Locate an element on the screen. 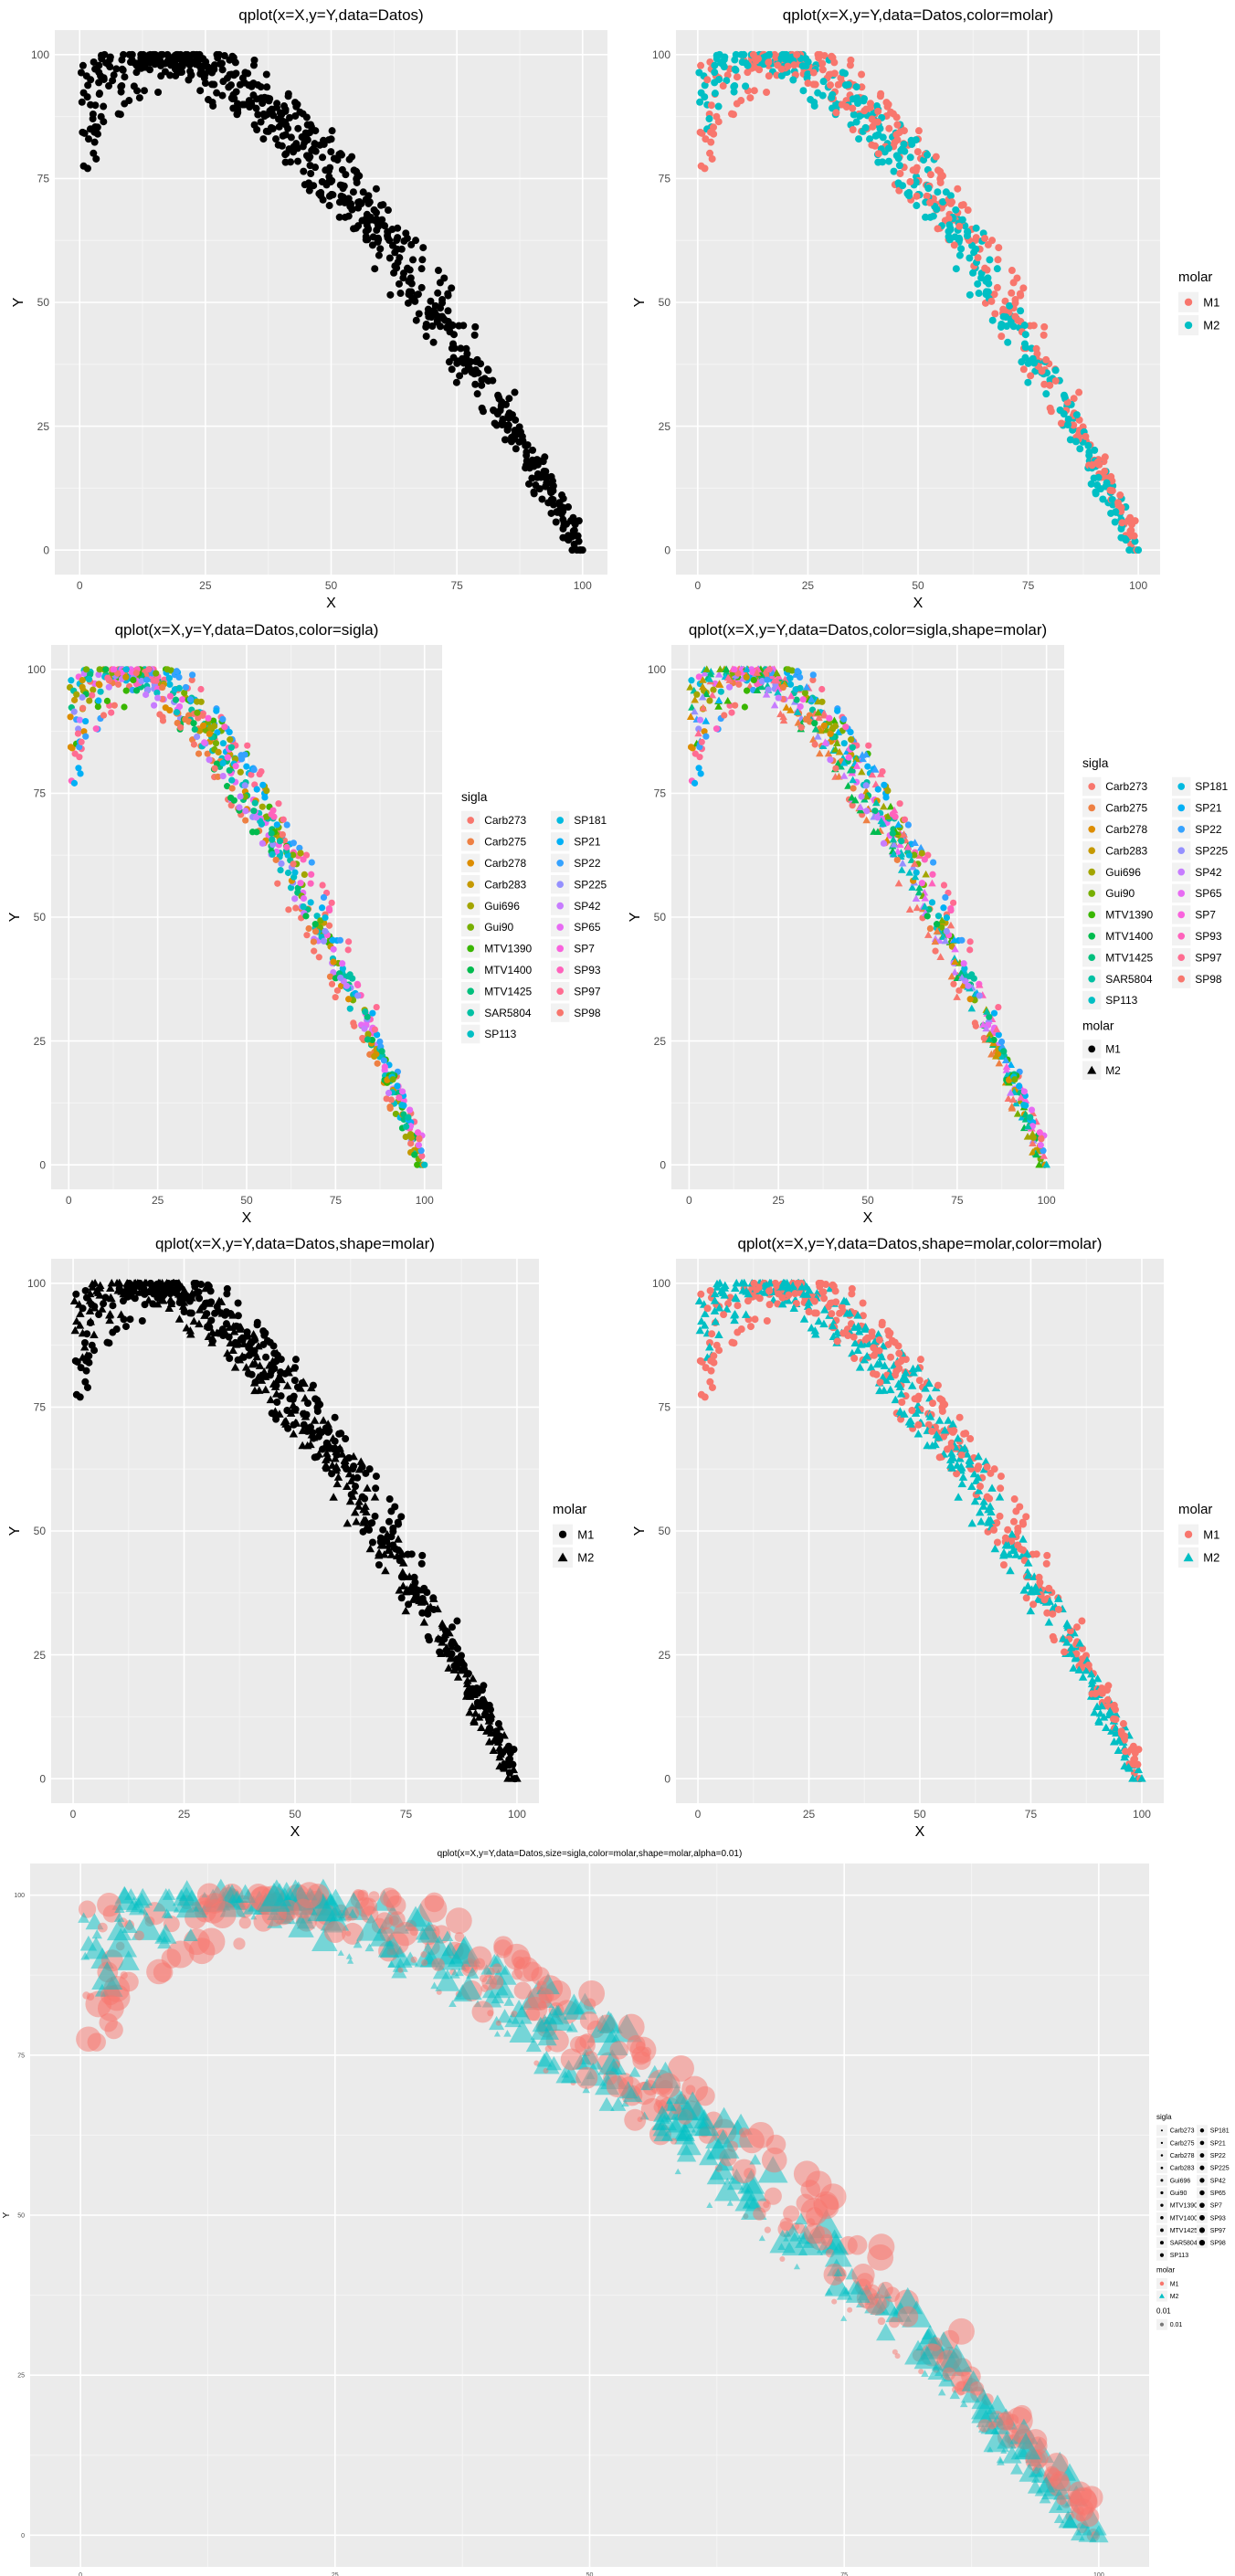 Image resolution: width=1235 pixels, height=2576 pixels. legend-label: MTV1390 is located at coordinates (1129, 915).